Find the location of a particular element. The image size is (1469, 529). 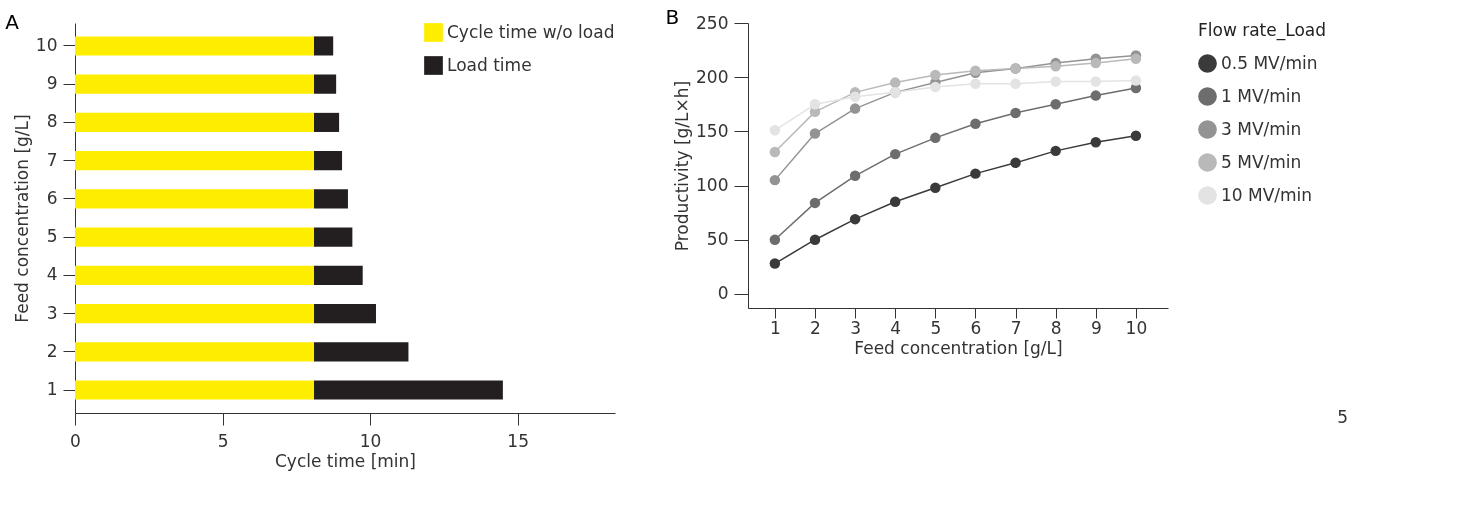

legend-title: Flow rate_Load is located at coordinates (1262, 30).